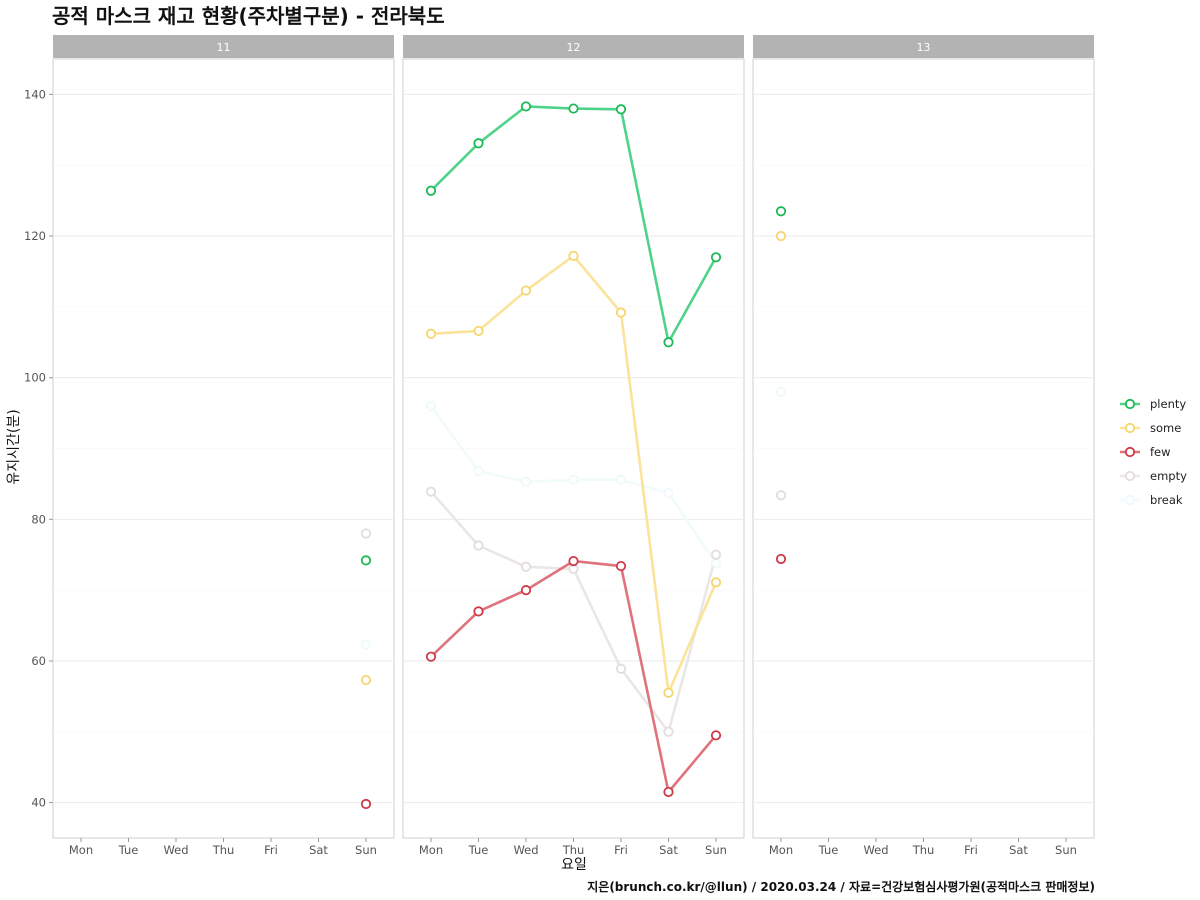 This screenshot has width=1200, height=900. Describe the element at coordinates (35, 378) in the screenshot. I see `y-tick-label: 100` at that location.